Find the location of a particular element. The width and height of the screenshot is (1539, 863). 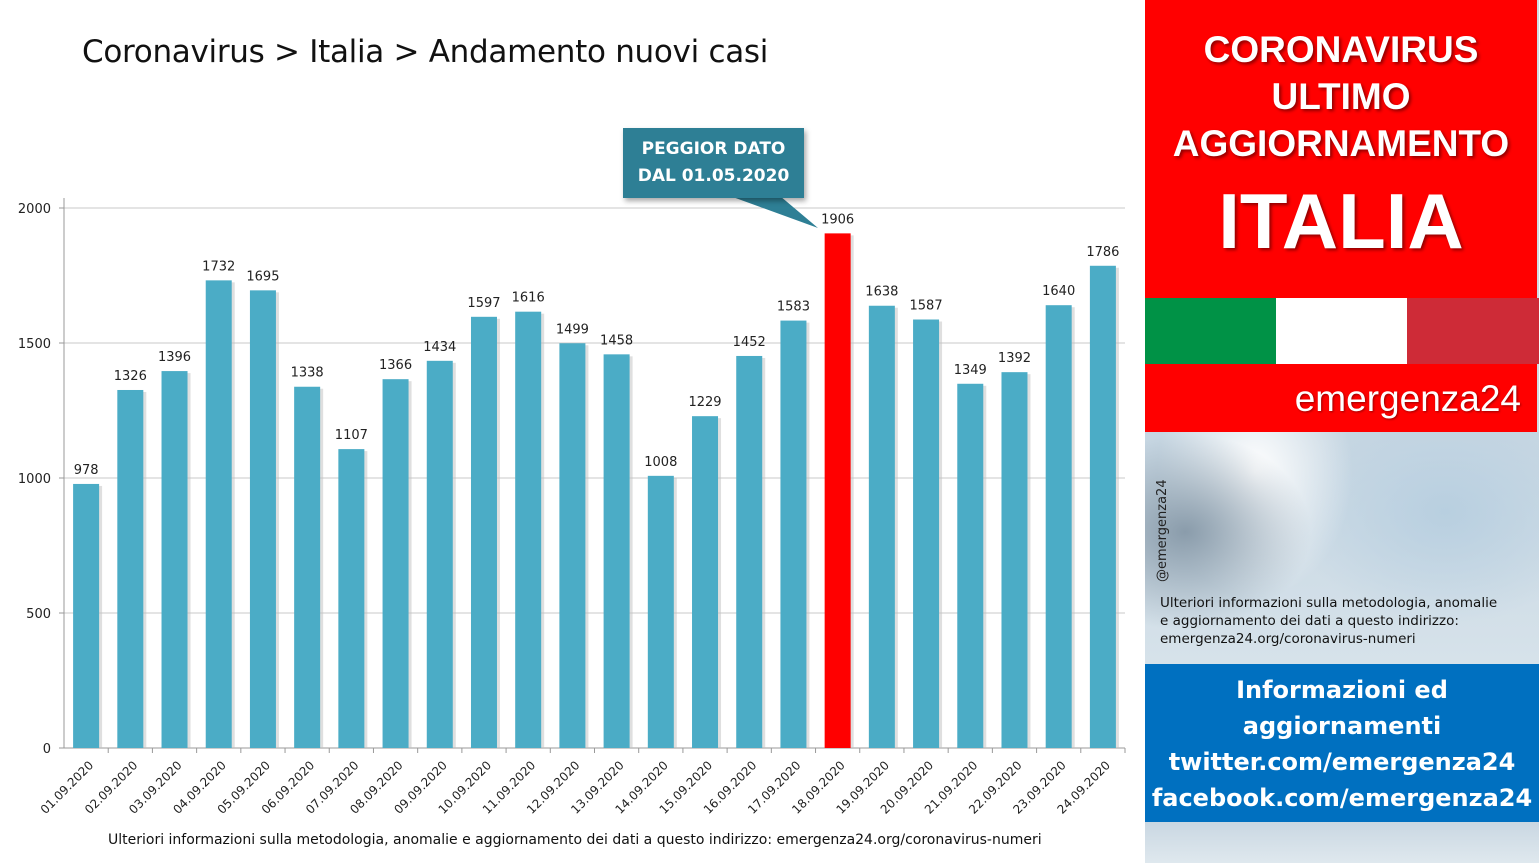

panel-note-line3: emergenza24.org/coronavirus-numeri is located at coordinates (1288, 639).